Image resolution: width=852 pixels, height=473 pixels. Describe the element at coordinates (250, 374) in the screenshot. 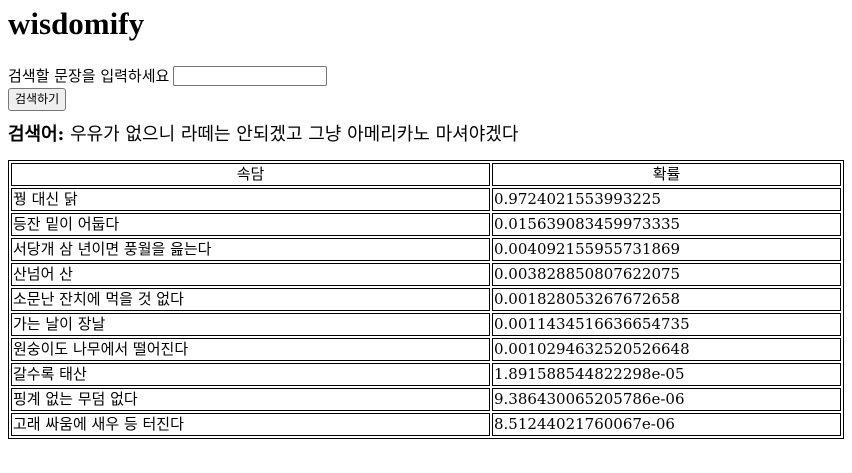

I see `proverb-cell: 갈수록 태산` at that location.